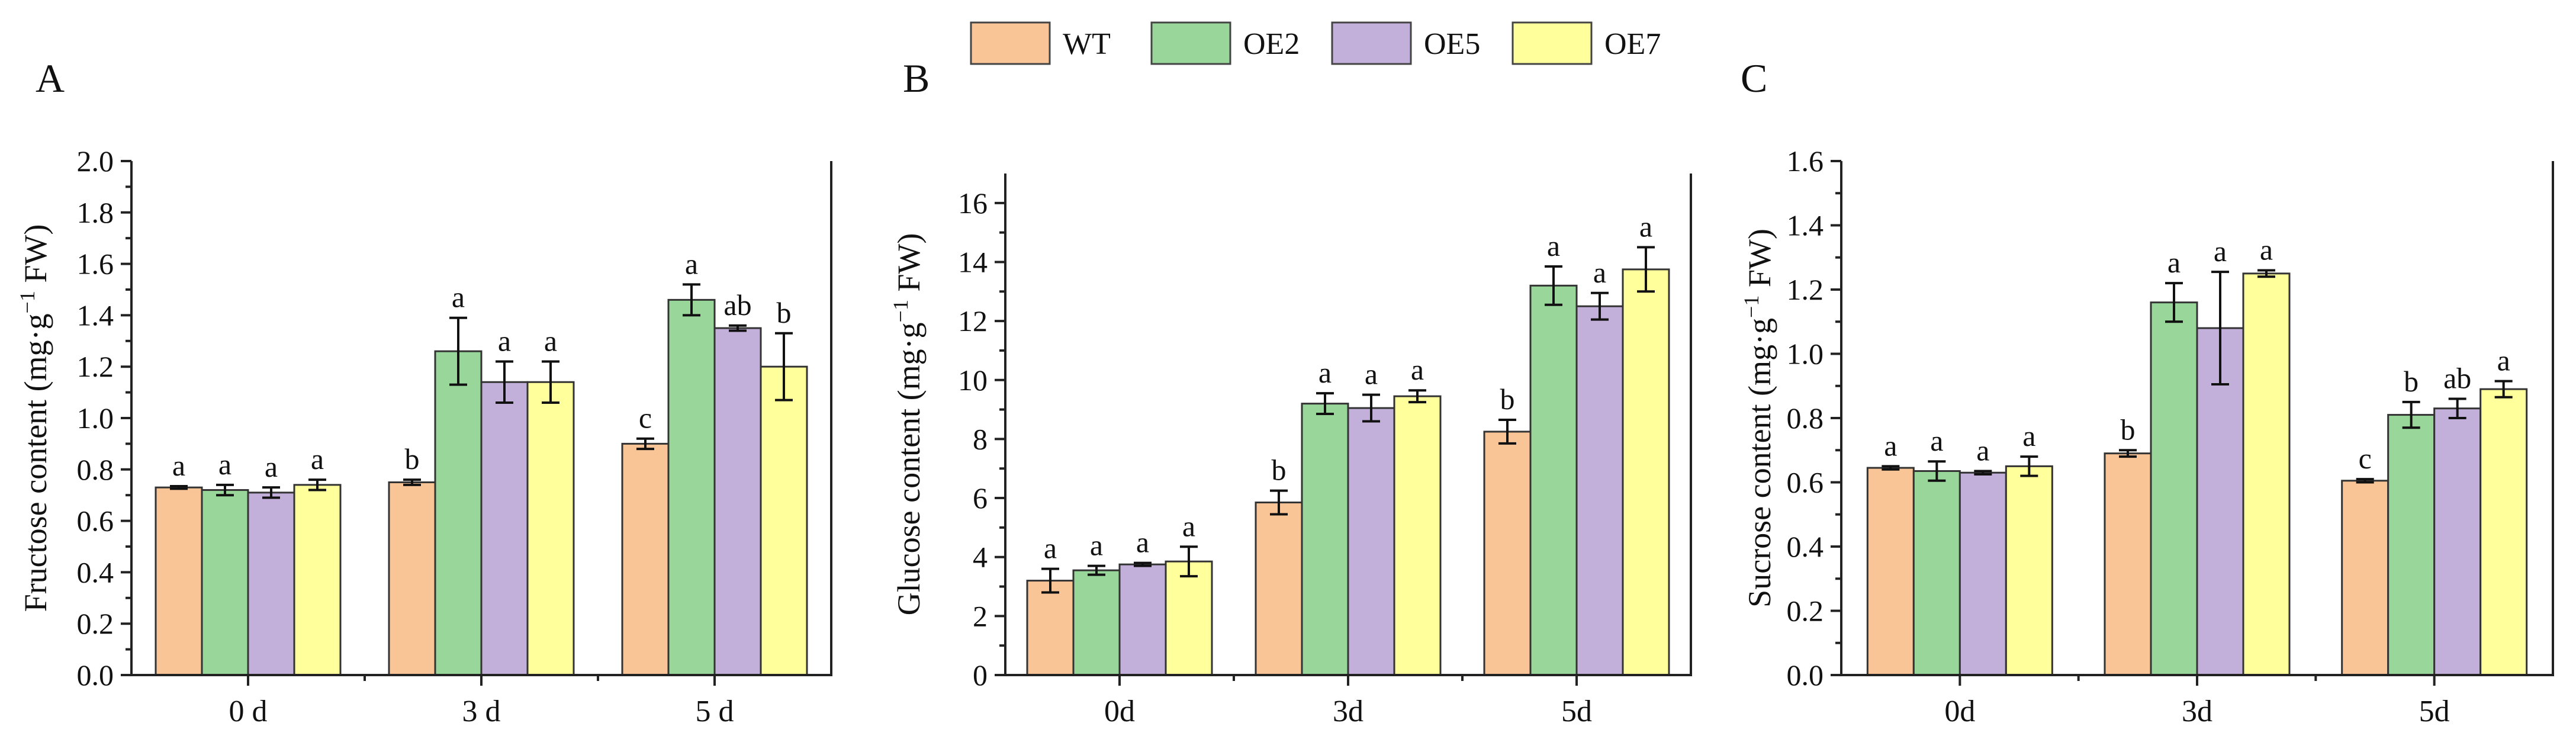 The width and height of the screenshot is (2576, 739). What do you see at coordinates (1754, 78) in the screenshot?
I see `panel-label: C` at bounding box center [1754, 78].